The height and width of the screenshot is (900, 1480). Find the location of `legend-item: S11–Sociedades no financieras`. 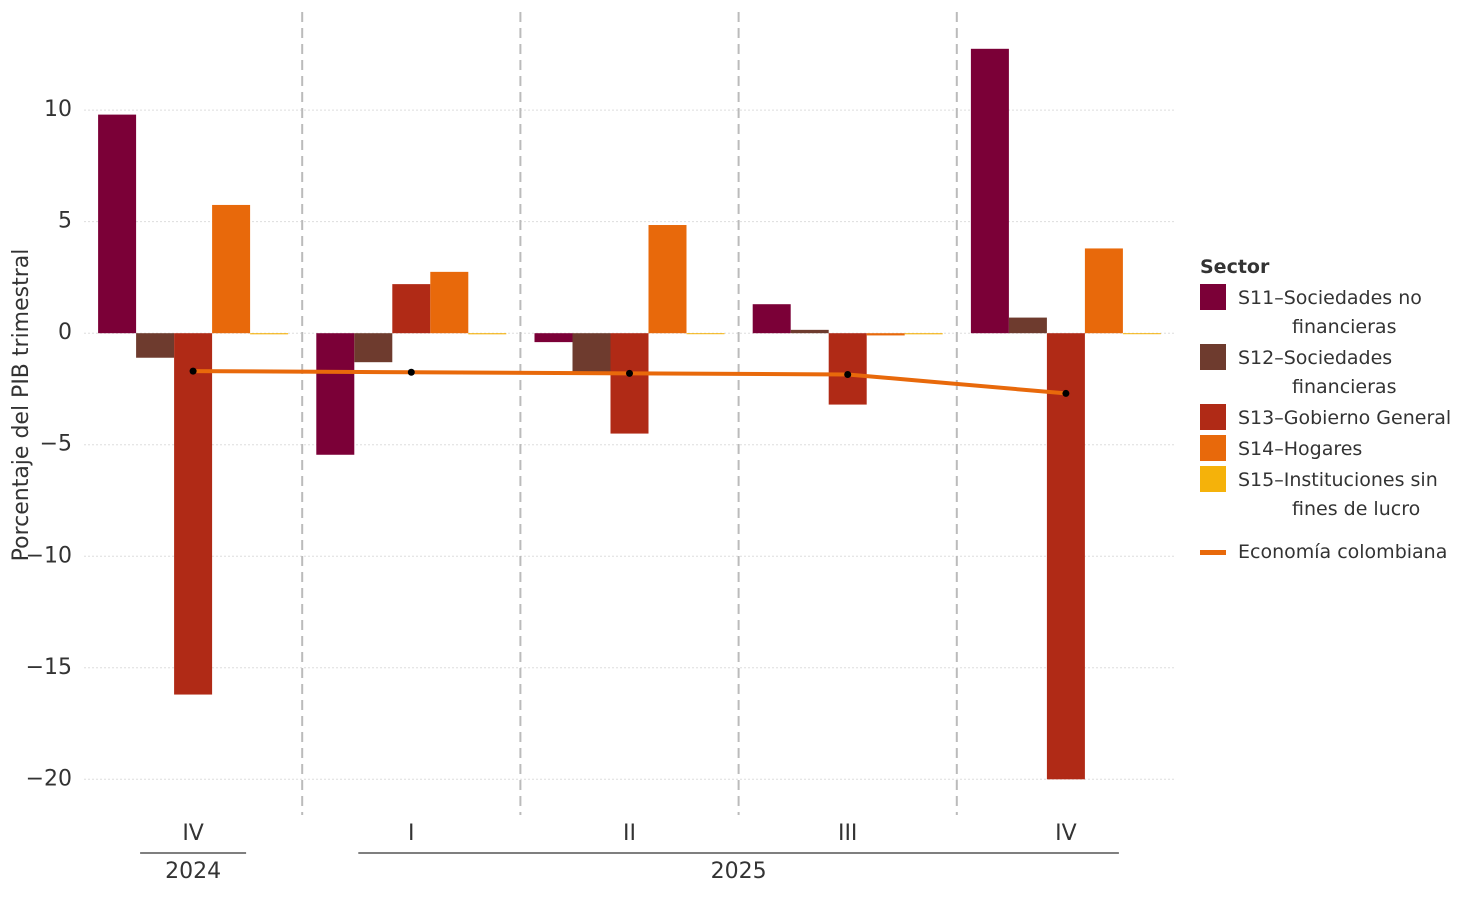

legend-item: S11–Sociedades no financieras is located at coordinates (1340, 313).